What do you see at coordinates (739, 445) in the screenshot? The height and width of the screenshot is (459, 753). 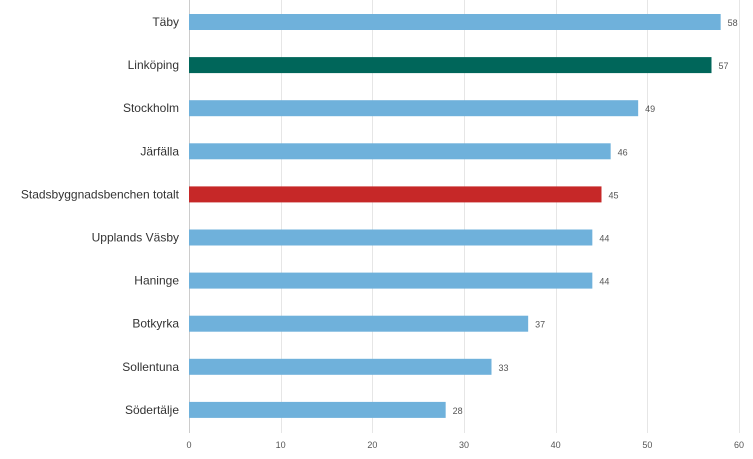 I see `x-tick-label: 60` at bounding box center [739, 445].